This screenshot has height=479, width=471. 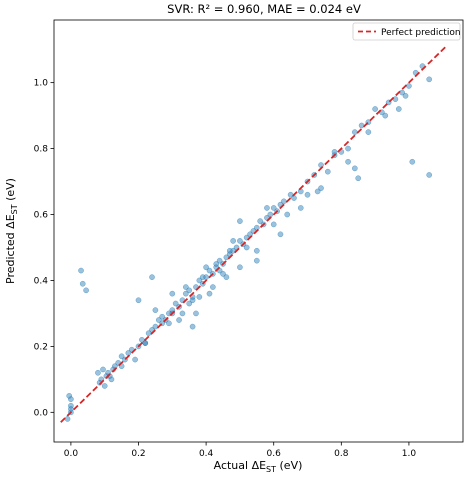 What do you see at coordinates (264, 9) in the screenshot?
I see `chart-title: SVR: R² = 0.960, MAE = 0.024 eV` at bounding box center [264, 9].